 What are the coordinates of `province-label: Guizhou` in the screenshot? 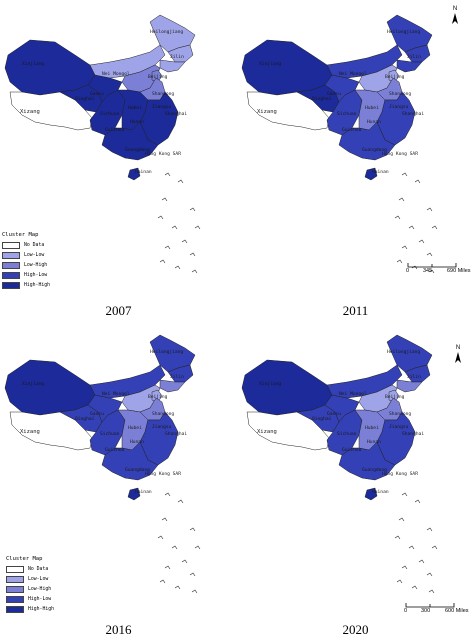 It's located at (352, 450).